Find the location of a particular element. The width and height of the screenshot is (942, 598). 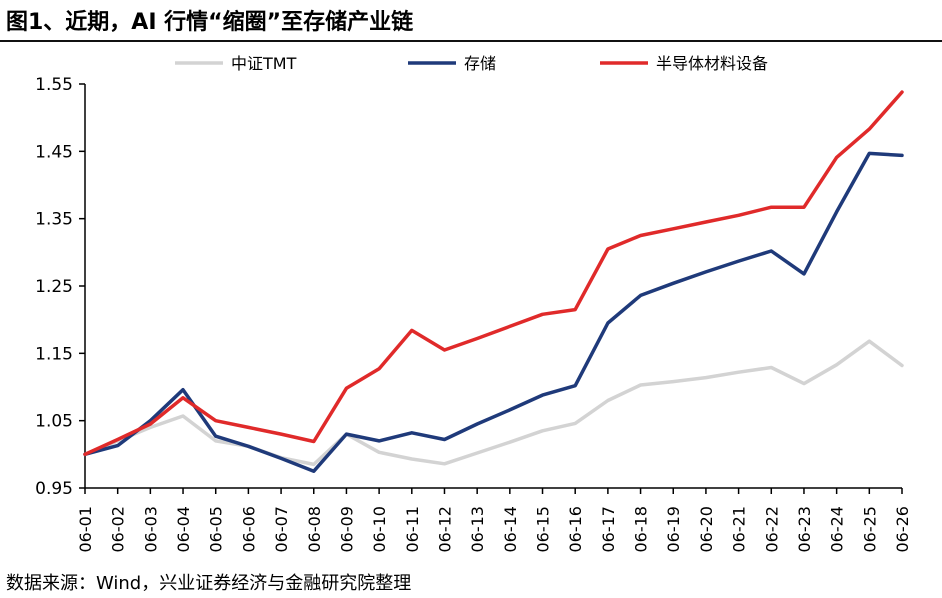

x-tick-label: 06-23 is located at coordinates (804, 529).